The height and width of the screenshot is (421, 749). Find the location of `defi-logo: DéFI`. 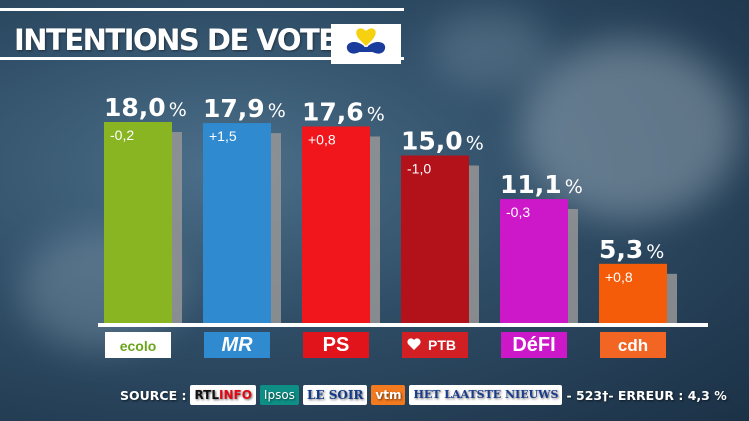

defi-logo: DéFI is located at coordinates (533, 345).